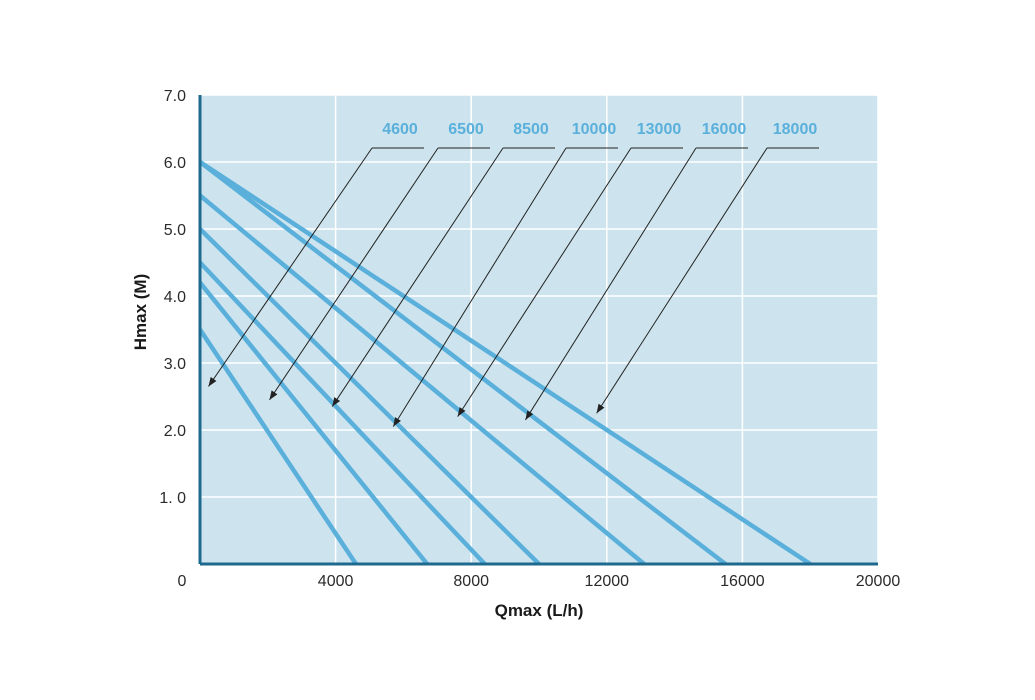  Describe the element at coordinates (471, 581) in the screenshot. I see `x-tick-label: 8000` at that location.